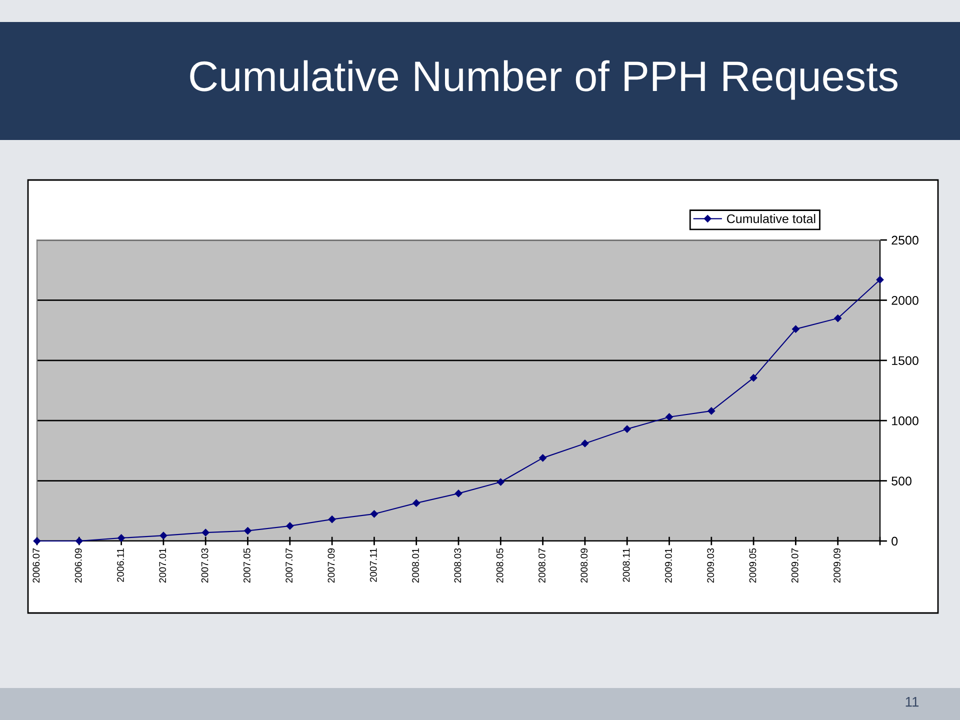 The height and width of the screenshot is (720, 960). What do you see at coordinates (794, 565) in the screenshot?
I see `x-tick-label: 2009.07` at bounding box center [794, 565].